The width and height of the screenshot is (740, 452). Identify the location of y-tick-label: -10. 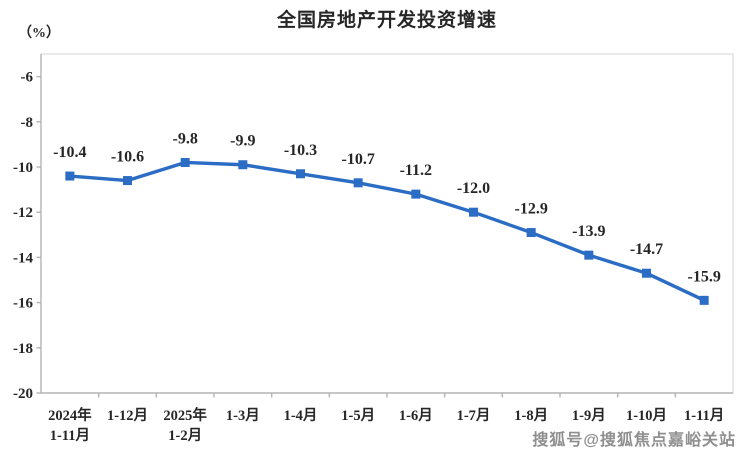
(23, 168).